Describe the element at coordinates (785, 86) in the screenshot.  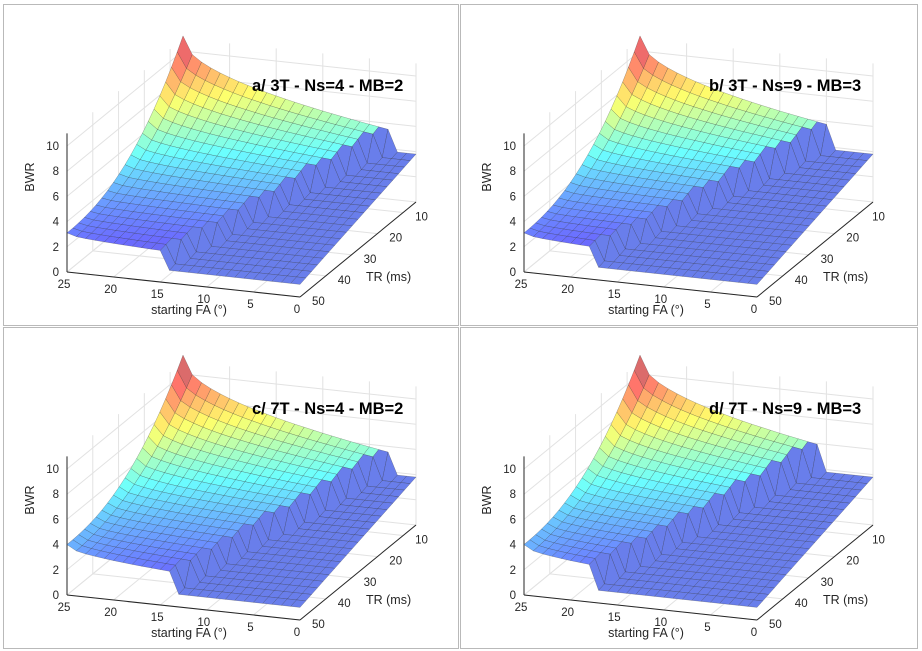
I see `panel-title: b/ 3T - Ns=9 - MB=3` at that location.